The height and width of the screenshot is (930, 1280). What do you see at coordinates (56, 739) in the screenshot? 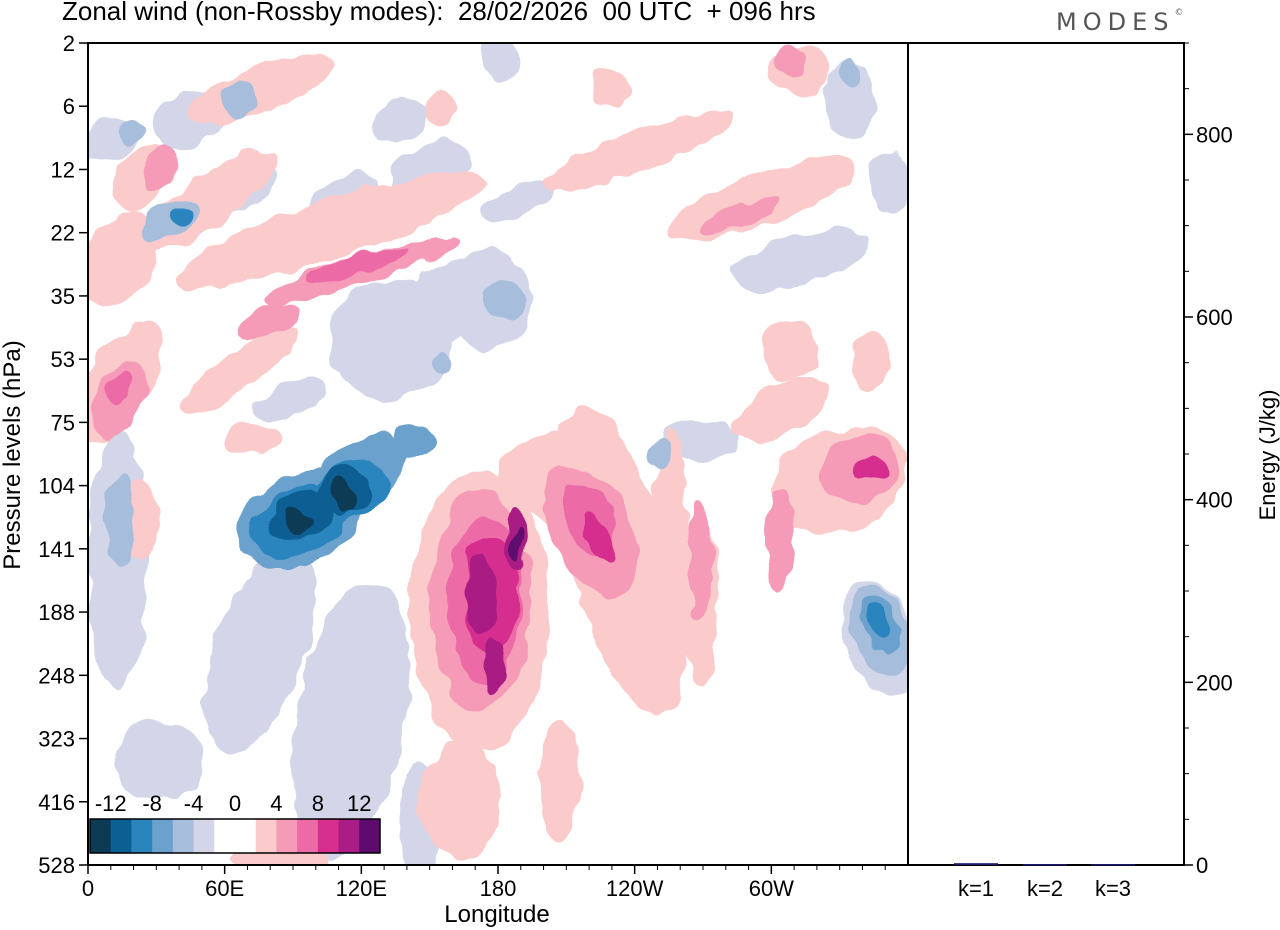
I see `y-tick-label: 323` at bounding box center [56, 739].